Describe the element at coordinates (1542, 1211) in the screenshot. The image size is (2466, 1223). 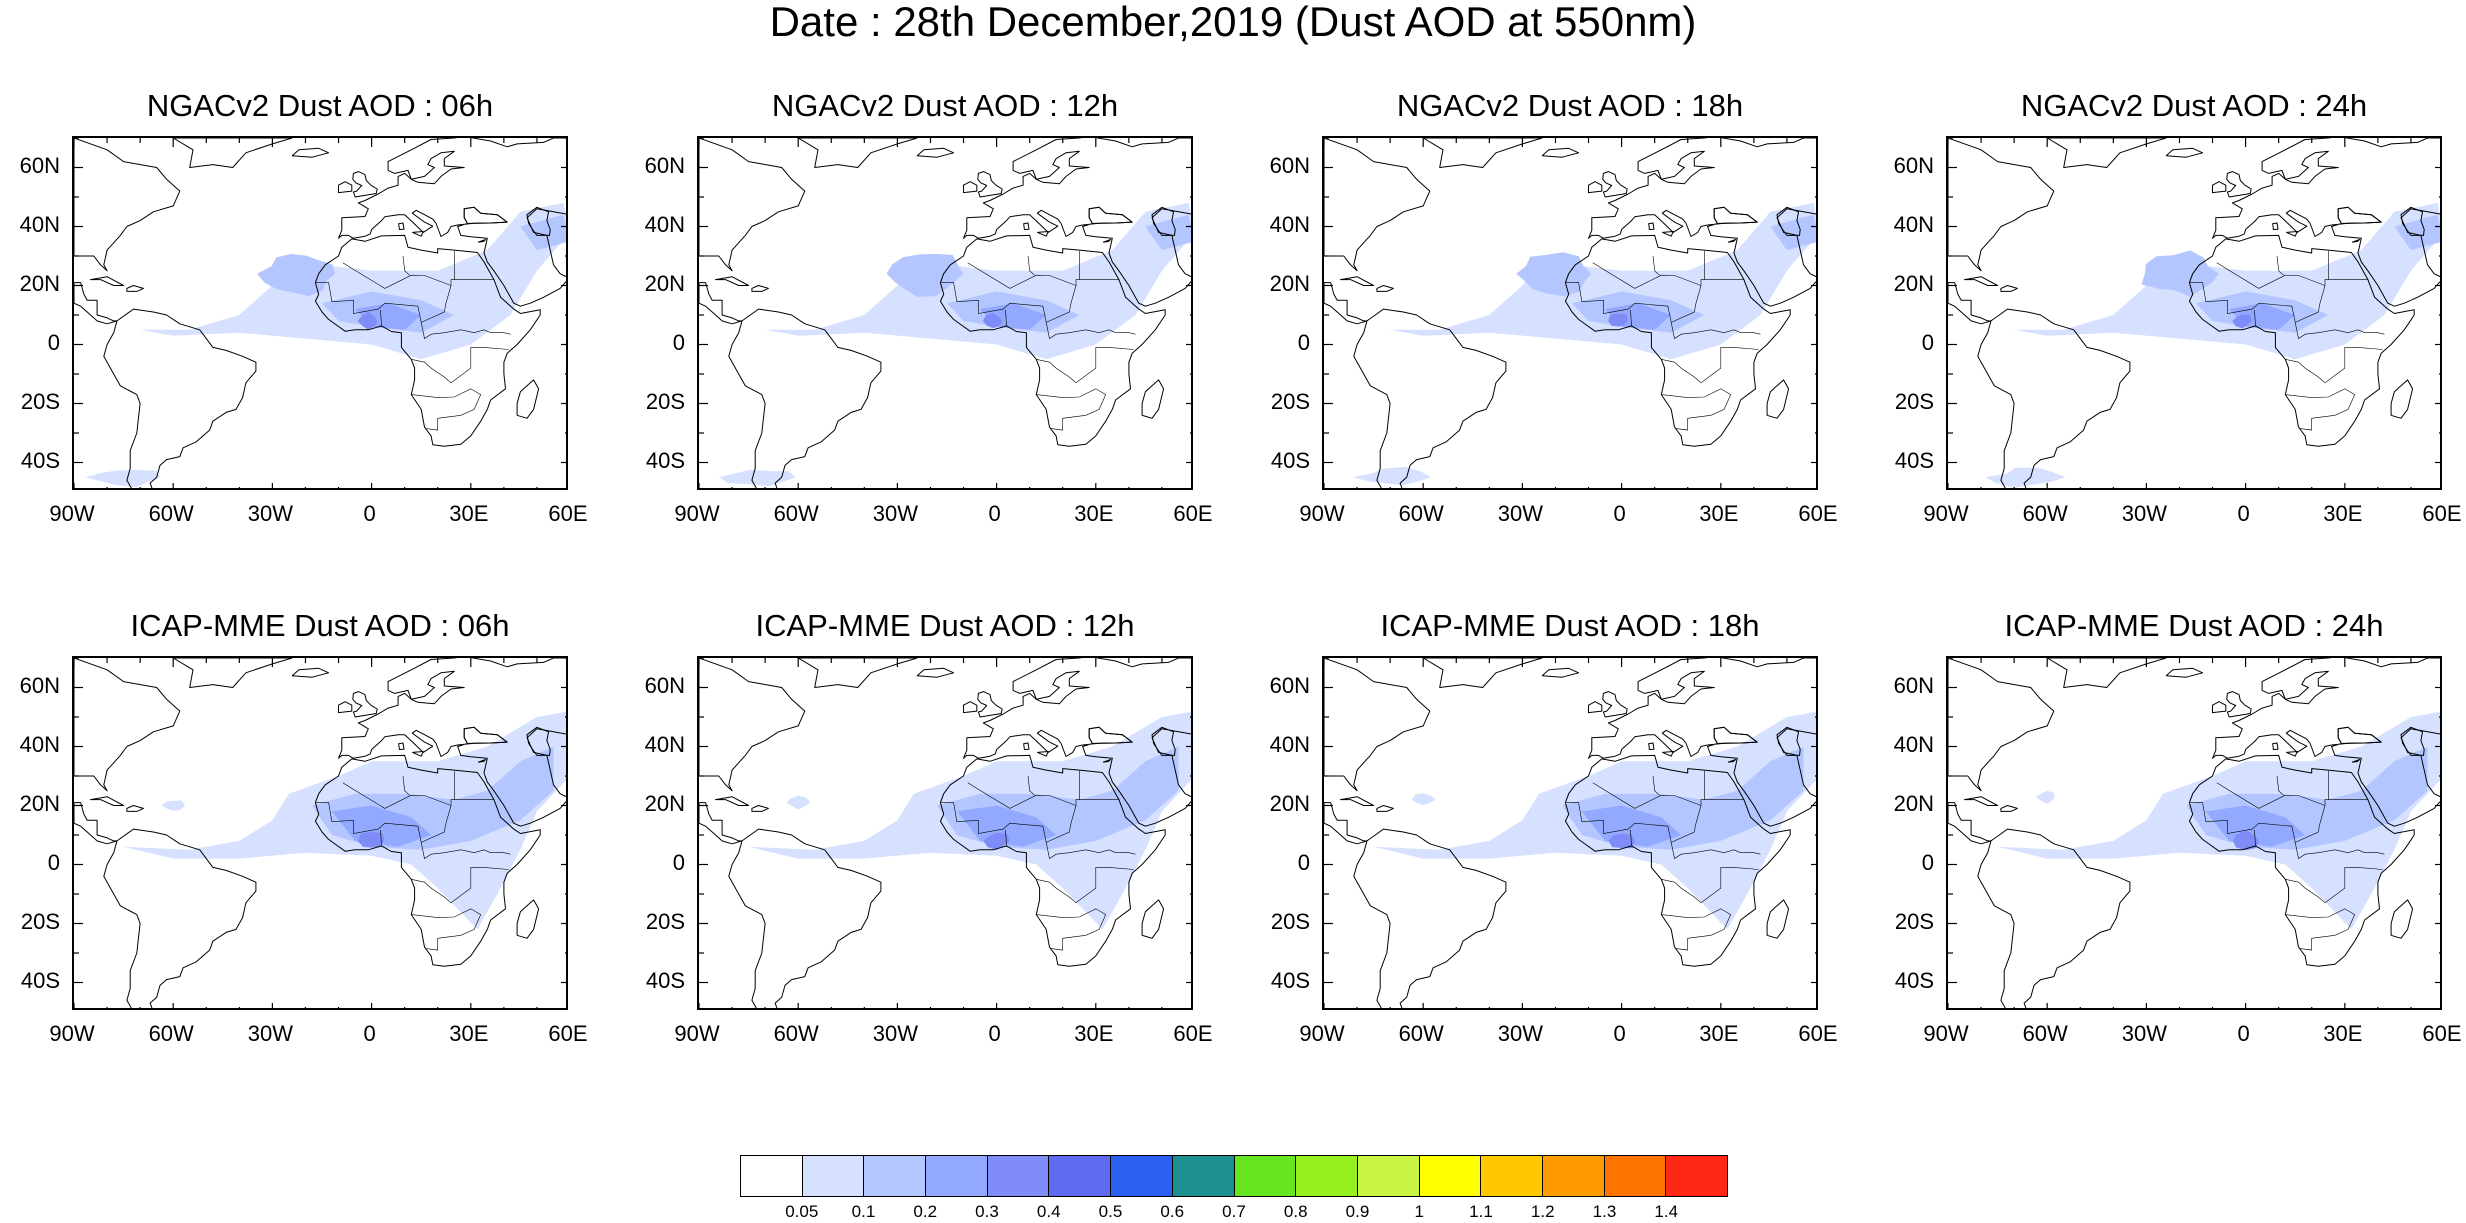
I see `colorbar-level-label: 1.2` at that location.